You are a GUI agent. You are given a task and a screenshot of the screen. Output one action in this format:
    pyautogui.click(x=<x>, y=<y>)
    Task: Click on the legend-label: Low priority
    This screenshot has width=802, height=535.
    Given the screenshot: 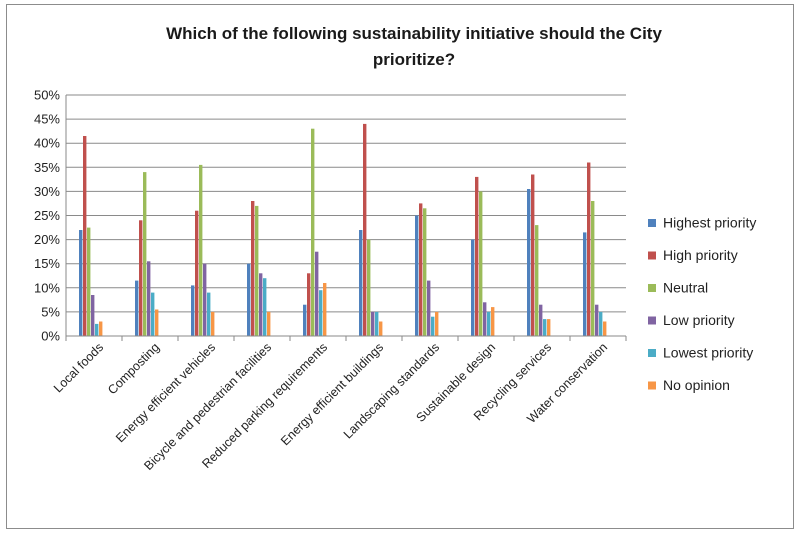 What is the action you would take?
    pyautogui.click(x=699, y=320)
    